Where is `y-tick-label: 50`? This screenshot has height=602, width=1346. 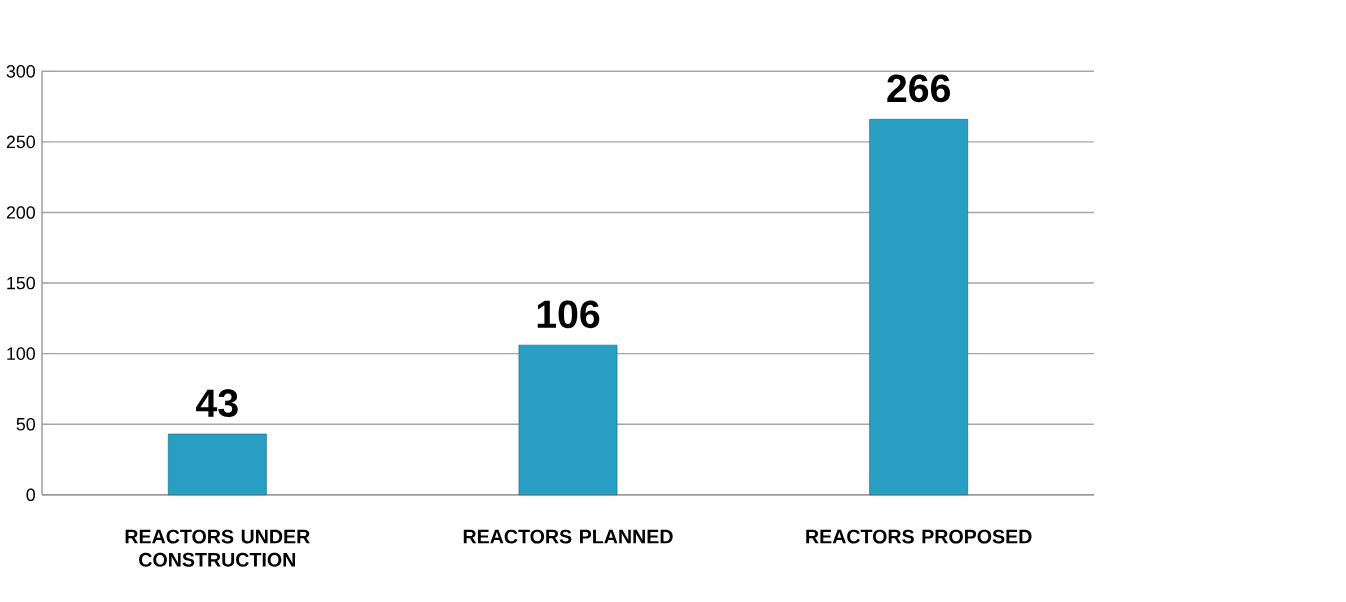
y-tick-label: 50 is located at coordinates (25, 424).